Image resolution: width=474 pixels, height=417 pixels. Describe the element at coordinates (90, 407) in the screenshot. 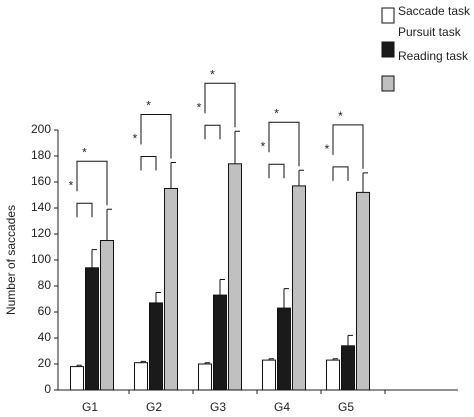

I see `x-tick-label: G1` at that location.